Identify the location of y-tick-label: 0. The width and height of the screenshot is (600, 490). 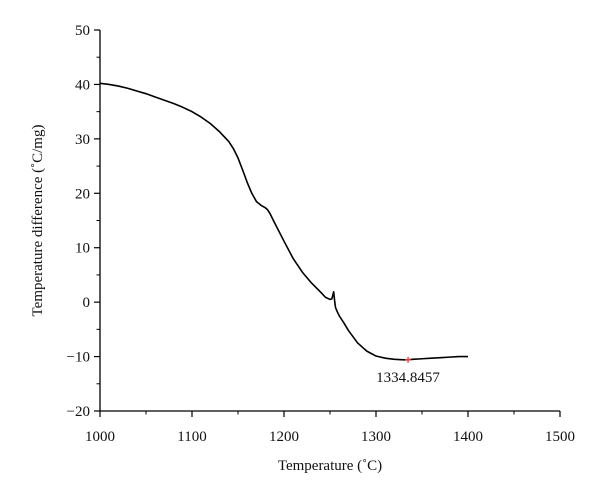
(87, 303).